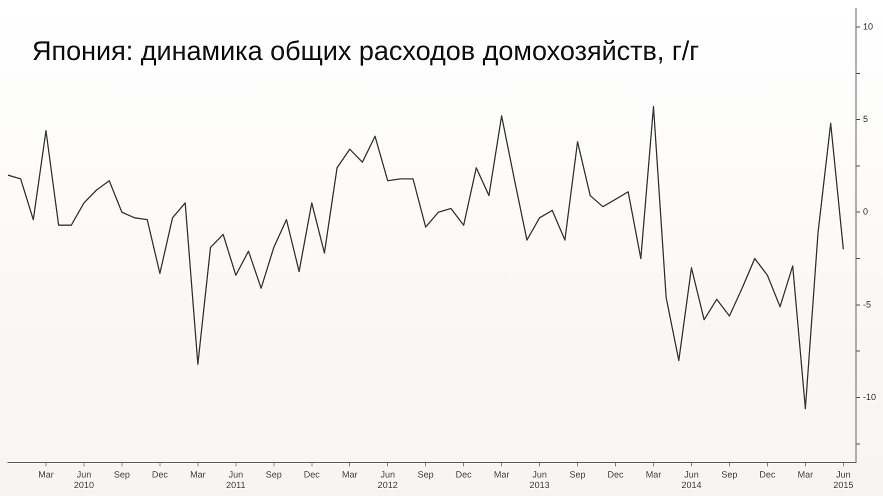 The width and height of the screenshot is (883, 496). What do you see at coordinates (843, 479) in the screenshot?
I see `x-tick-label: Jun 2015` at bounding box center [843, 479].